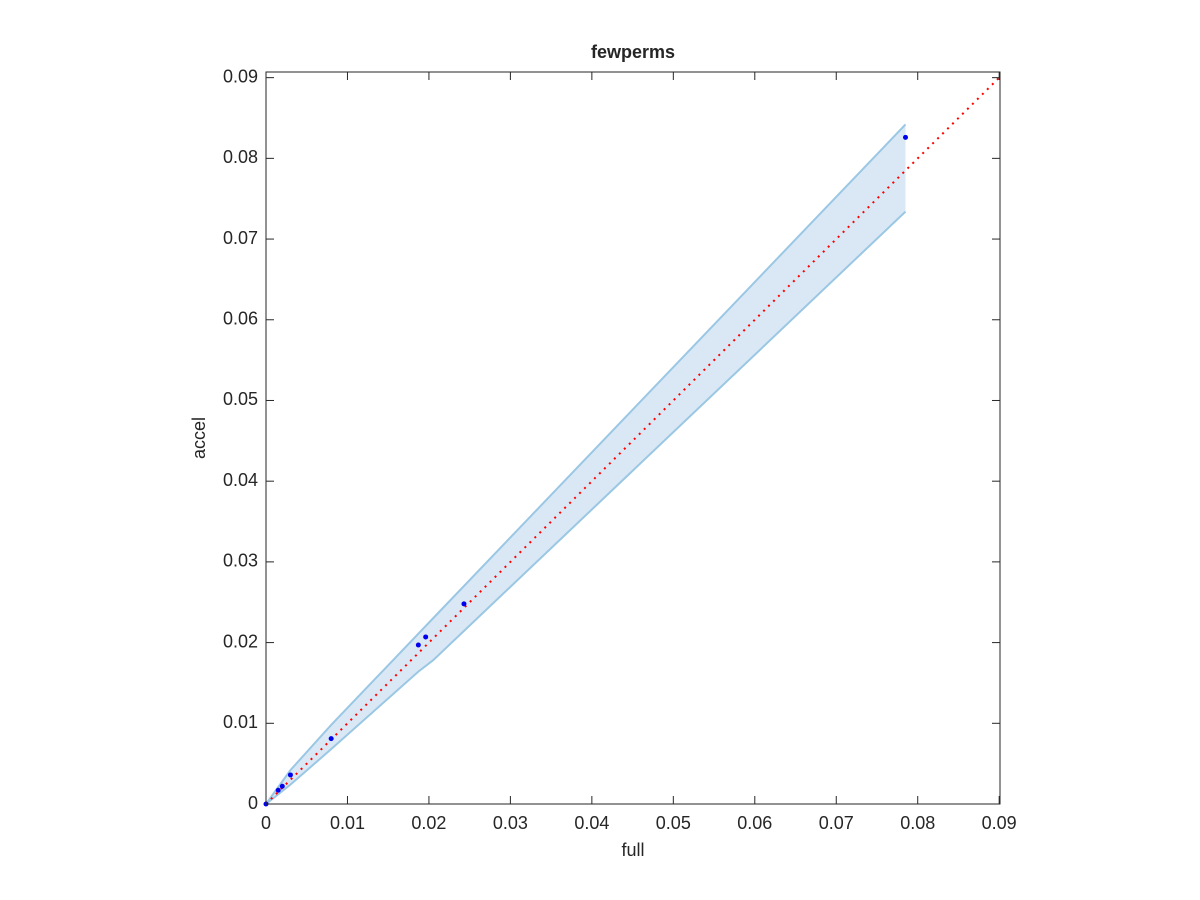 The image size is (1200, 900). I want to click on y-tick-label: 0.04, so click(240, 480).